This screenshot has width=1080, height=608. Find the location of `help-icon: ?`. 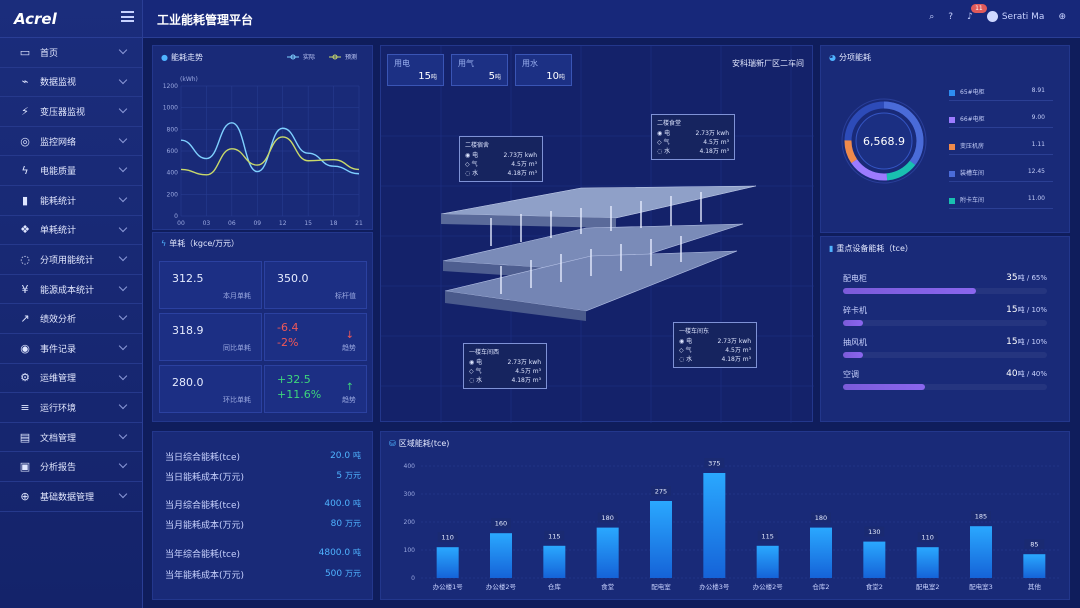

help-icon: ? is located at coordinates (951, 16).